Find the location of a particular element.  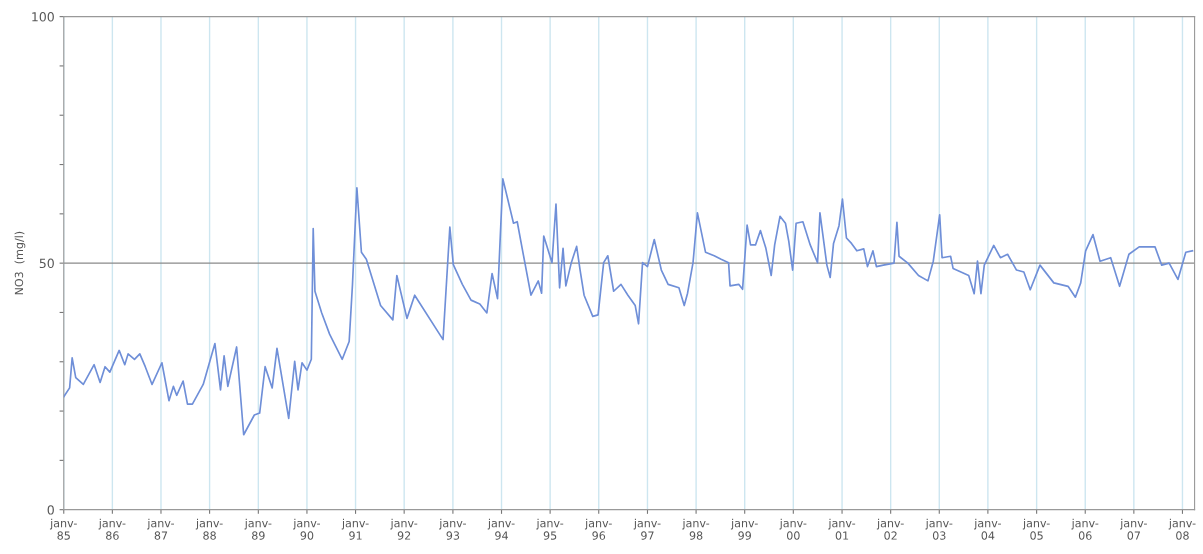

x-tick-label: janv- 90 is located at coordinates (307, 529).